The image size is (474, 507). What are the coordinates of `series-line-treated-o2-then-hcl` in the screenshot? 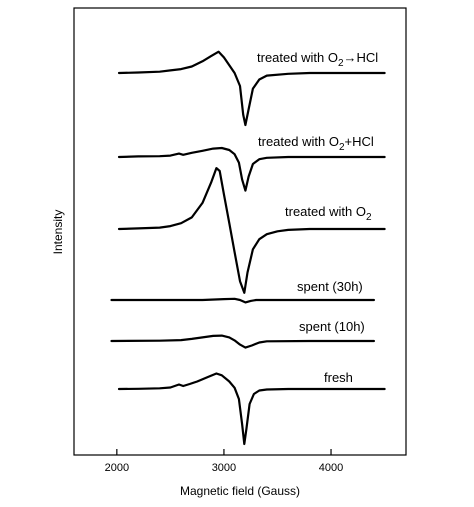 It's located at (251, 88).